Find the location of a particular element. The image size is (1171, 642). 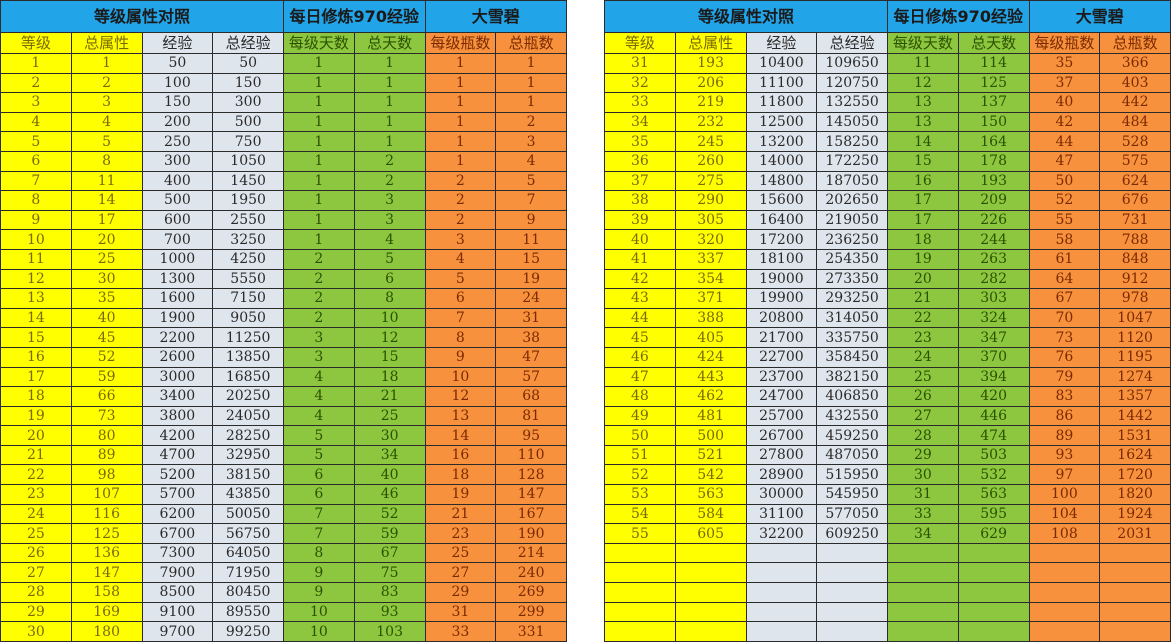

cell-level: 46 is located at coordinates (640, 357).